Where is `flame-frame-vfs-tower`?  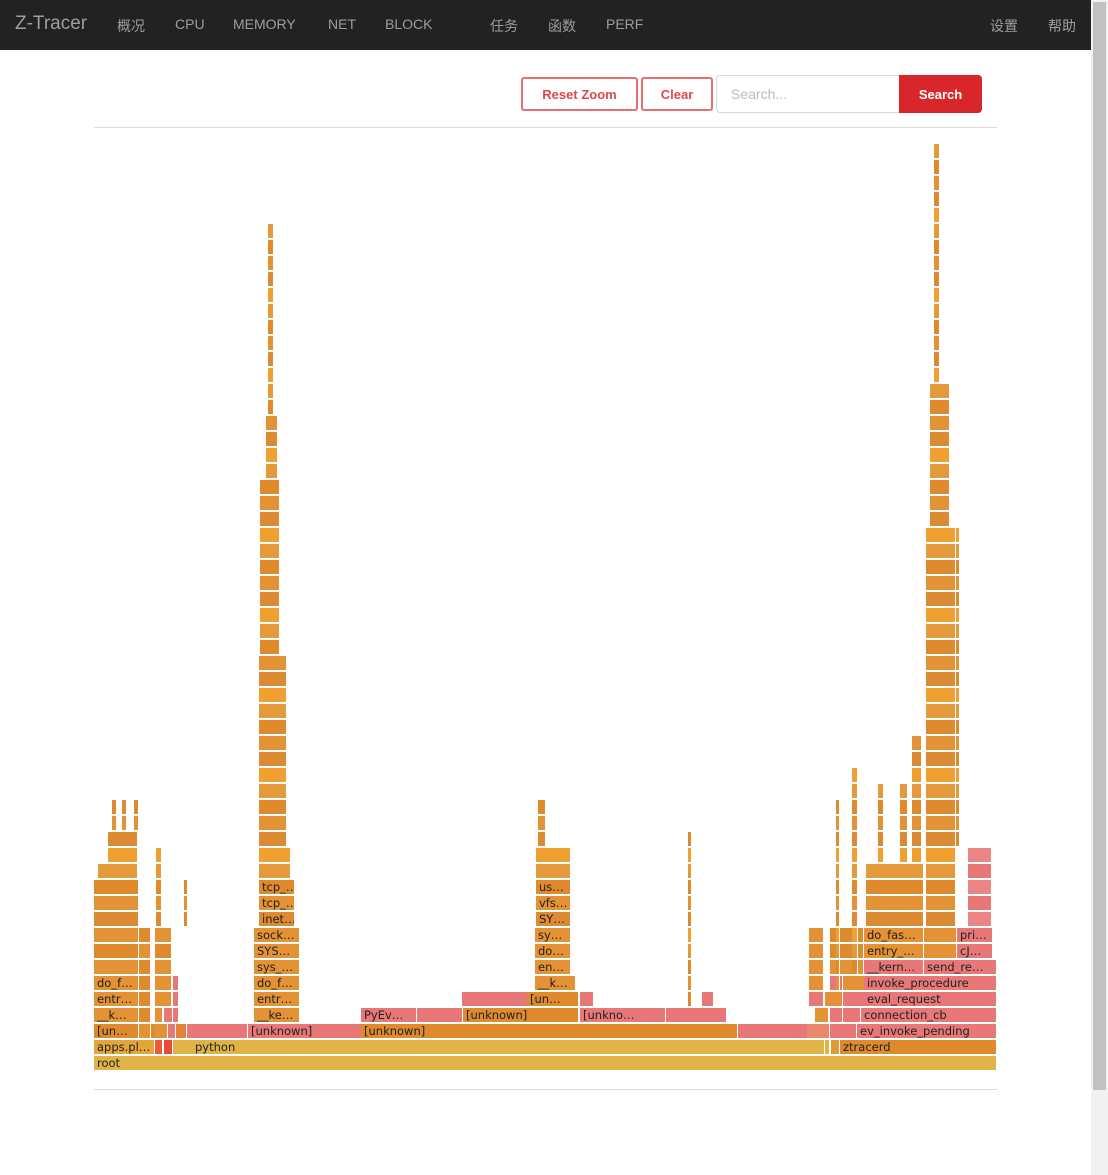 flame-frame-vfs-tower is located at coordinates (553, 855).